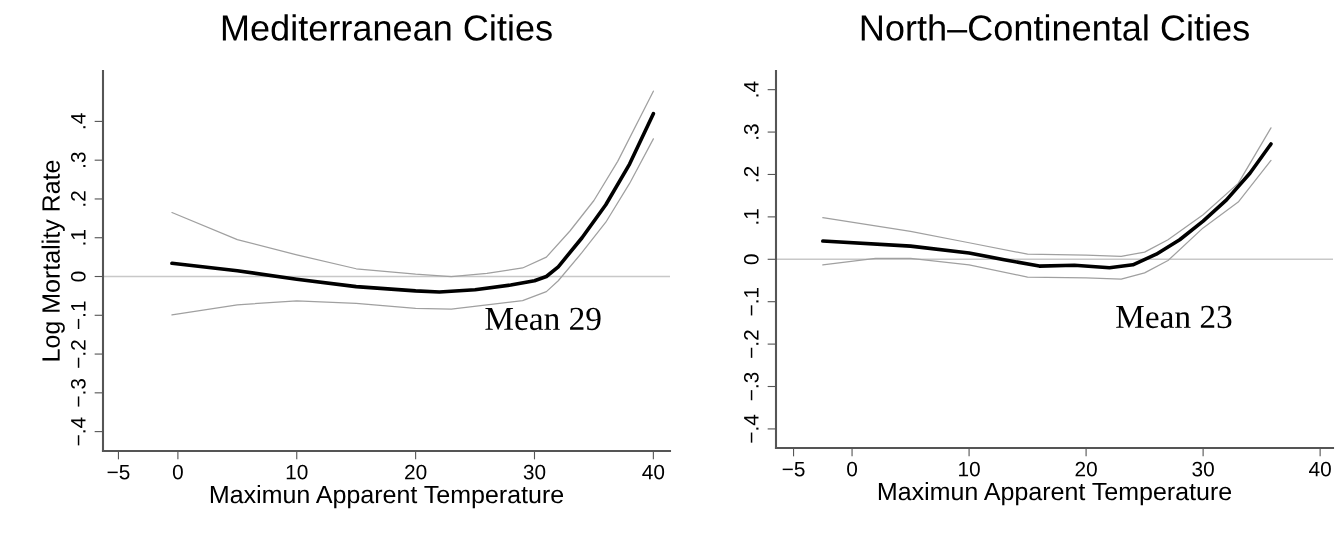  I want to click on chart-title: North–Continental Cities, so click(1055, 27).